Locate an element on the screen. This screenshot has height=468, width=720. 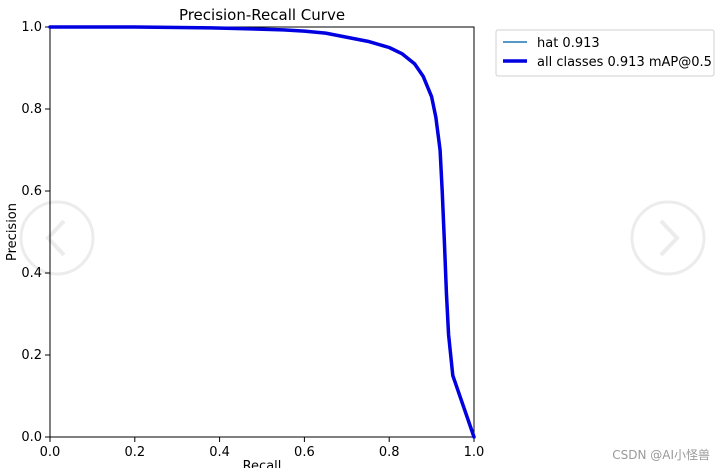
x-tick-label: 0.2 is located at coordinates (134, 452).